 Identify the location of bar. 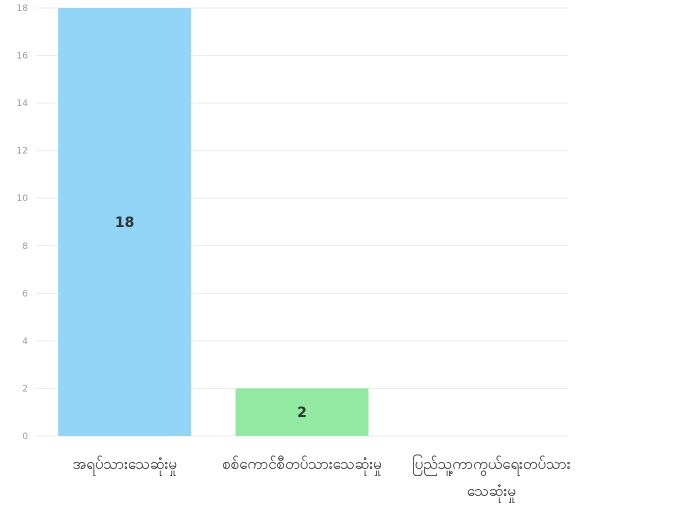
(302, 412).